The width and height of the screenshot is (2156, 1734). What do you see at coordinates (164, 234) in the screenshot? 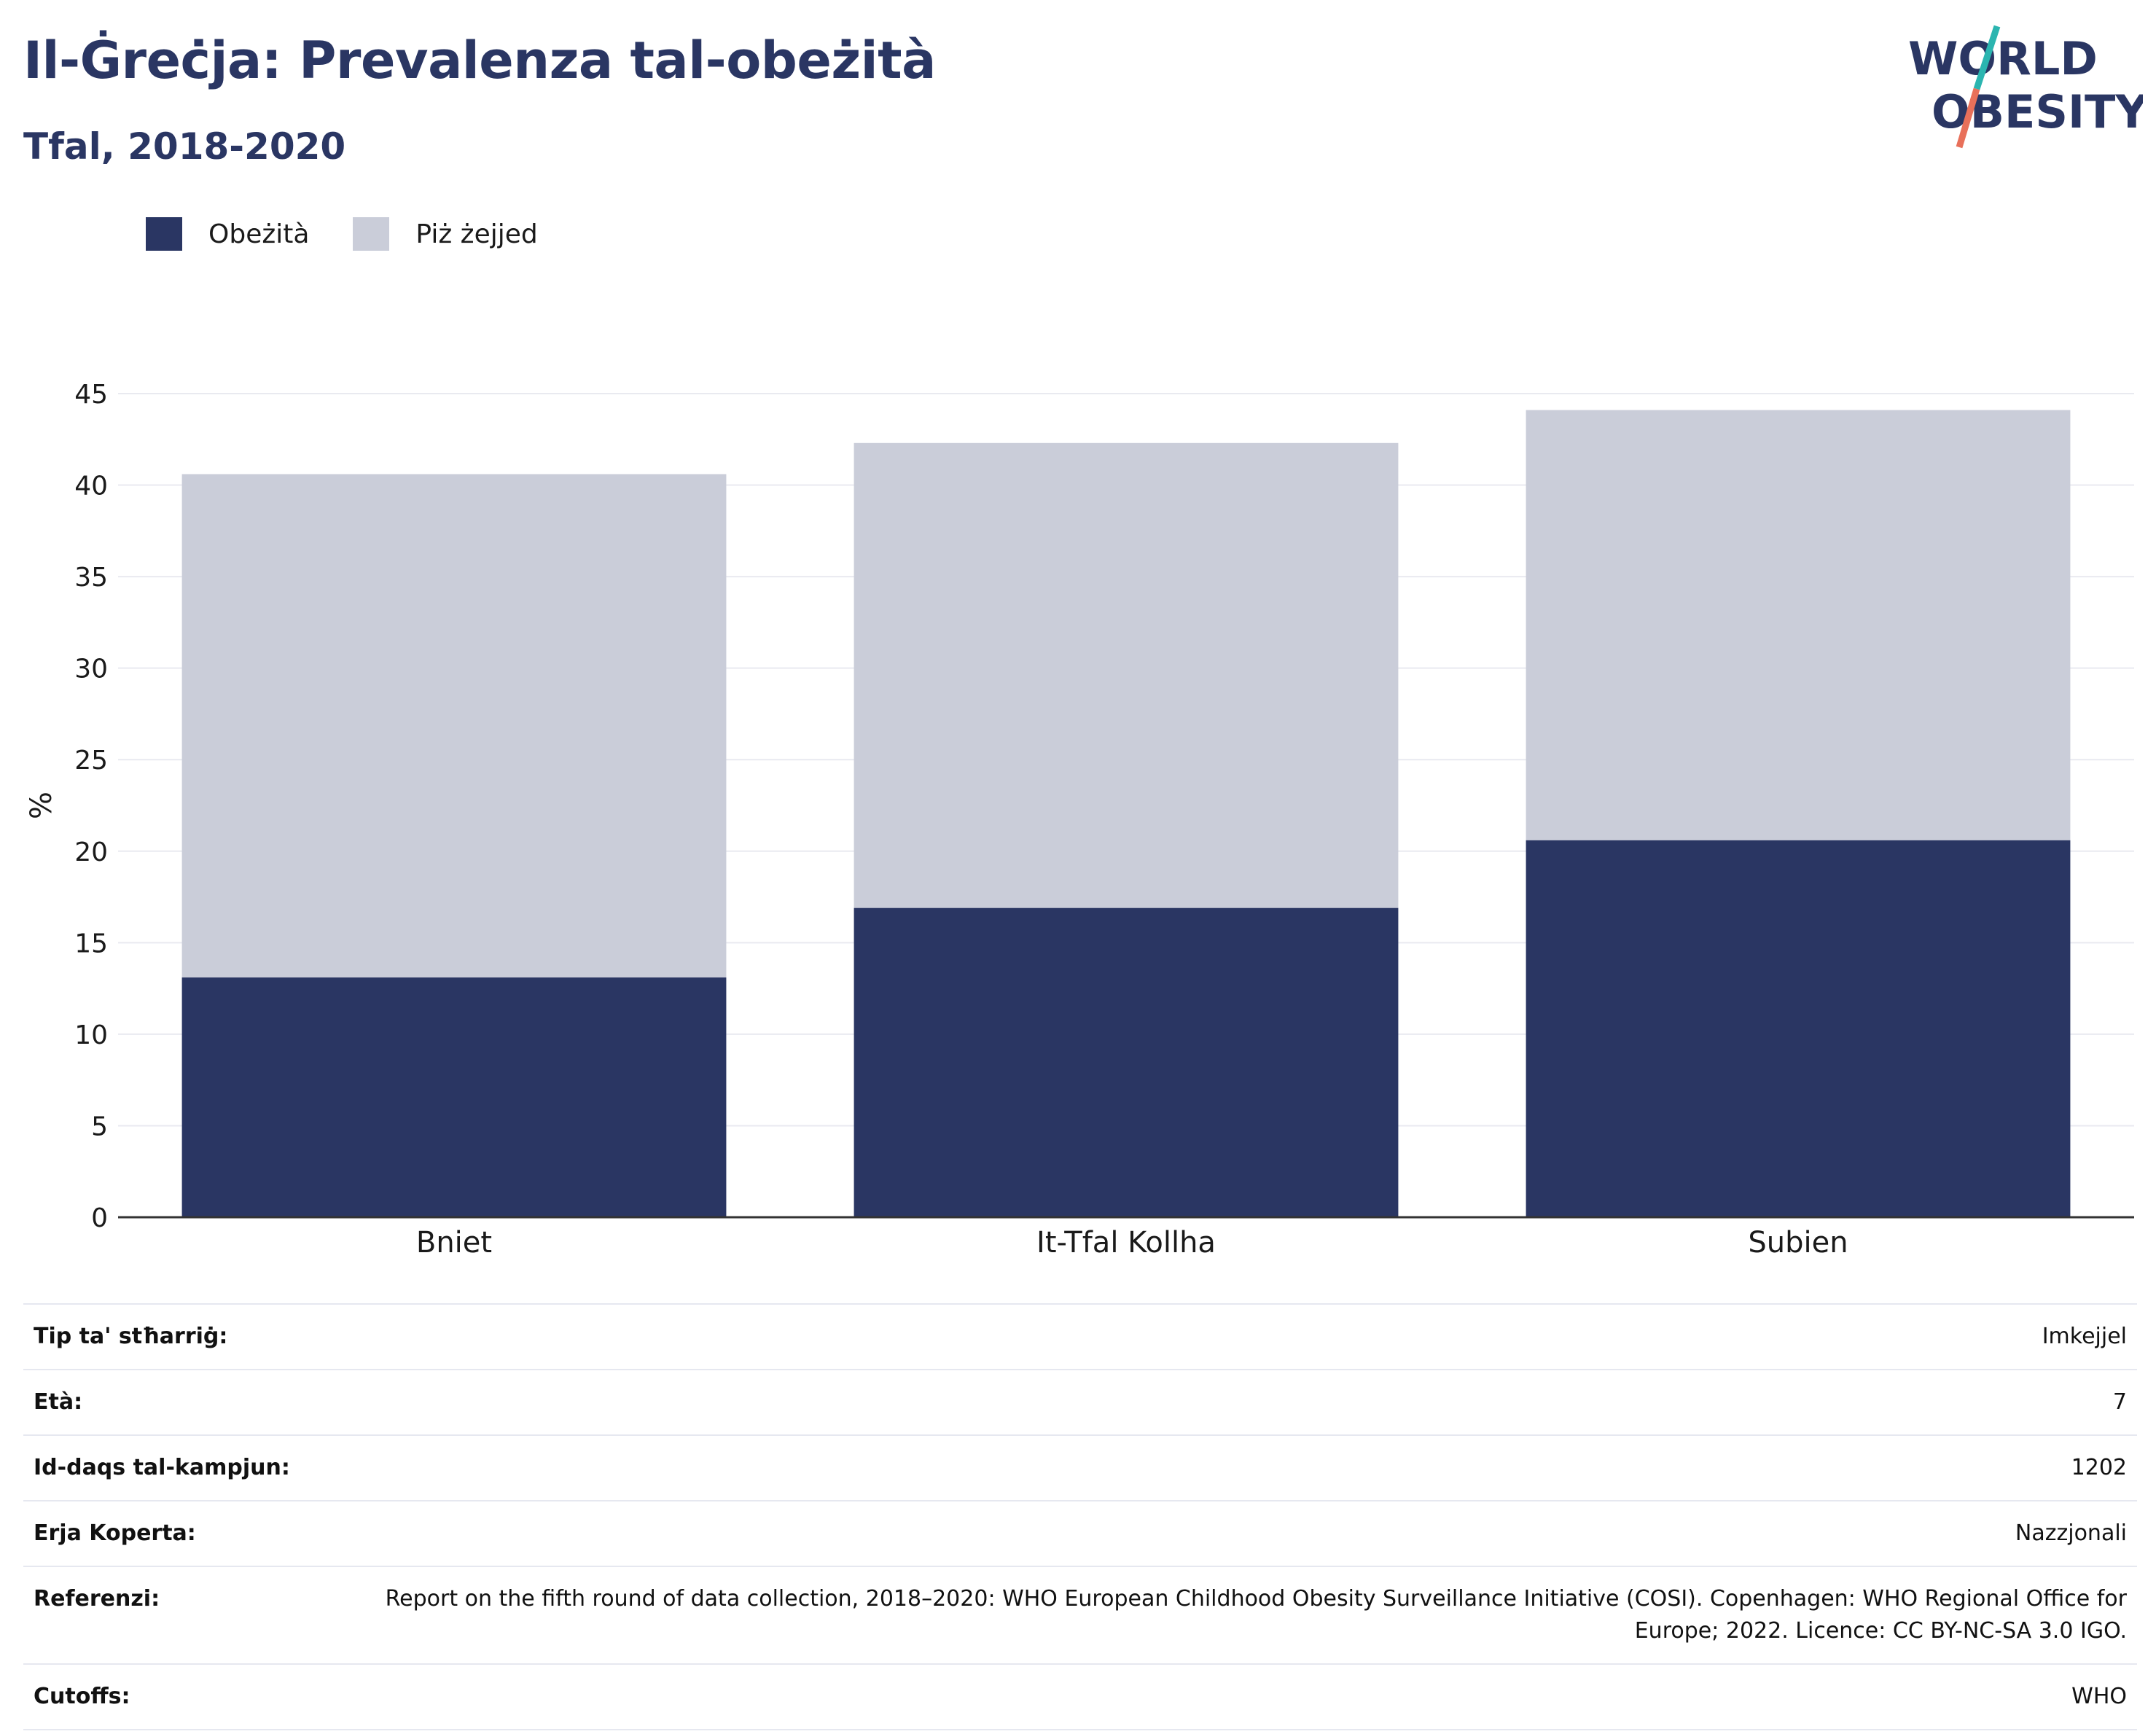
I see `legend-swatch-obesity` at bounding box center [164, 234].